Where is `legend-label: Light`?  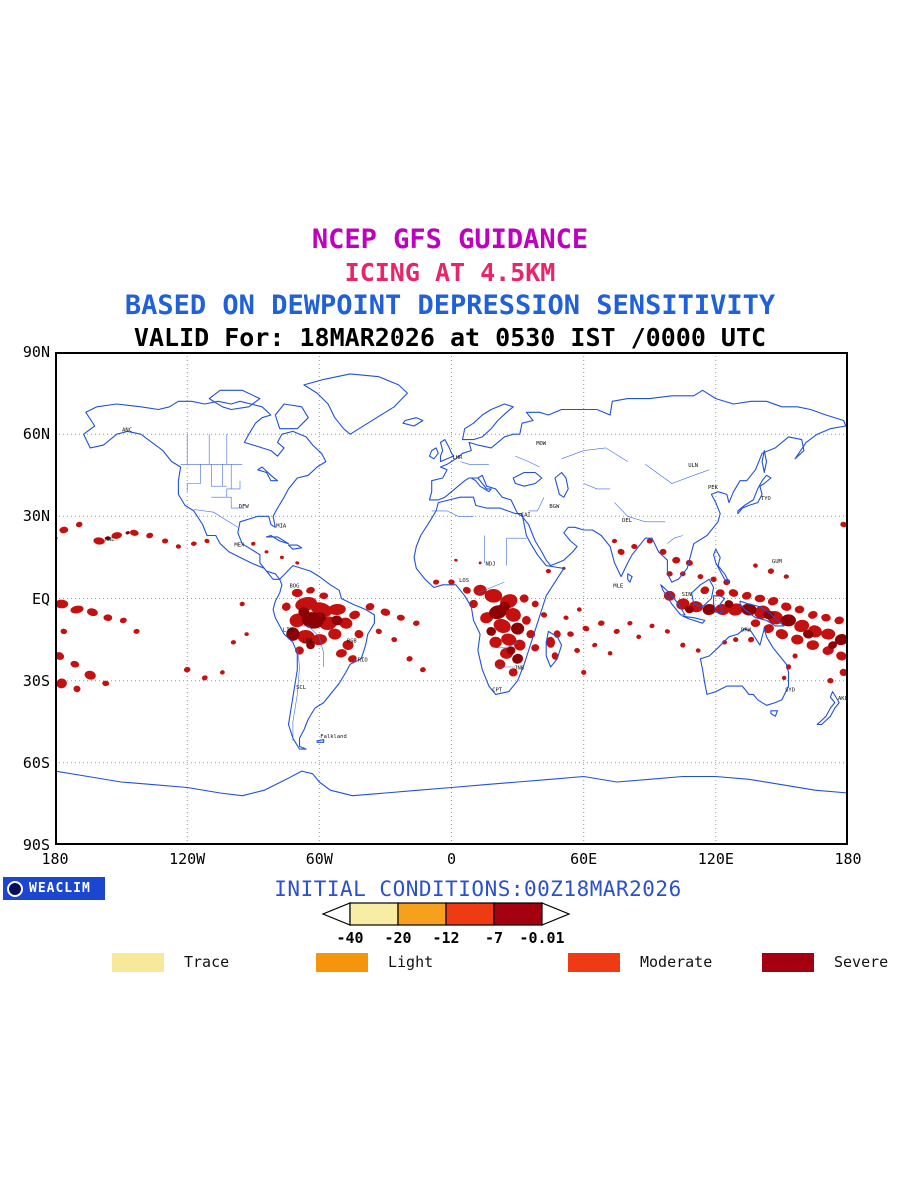 legend-label: Light is located at coordinates (411, 962).